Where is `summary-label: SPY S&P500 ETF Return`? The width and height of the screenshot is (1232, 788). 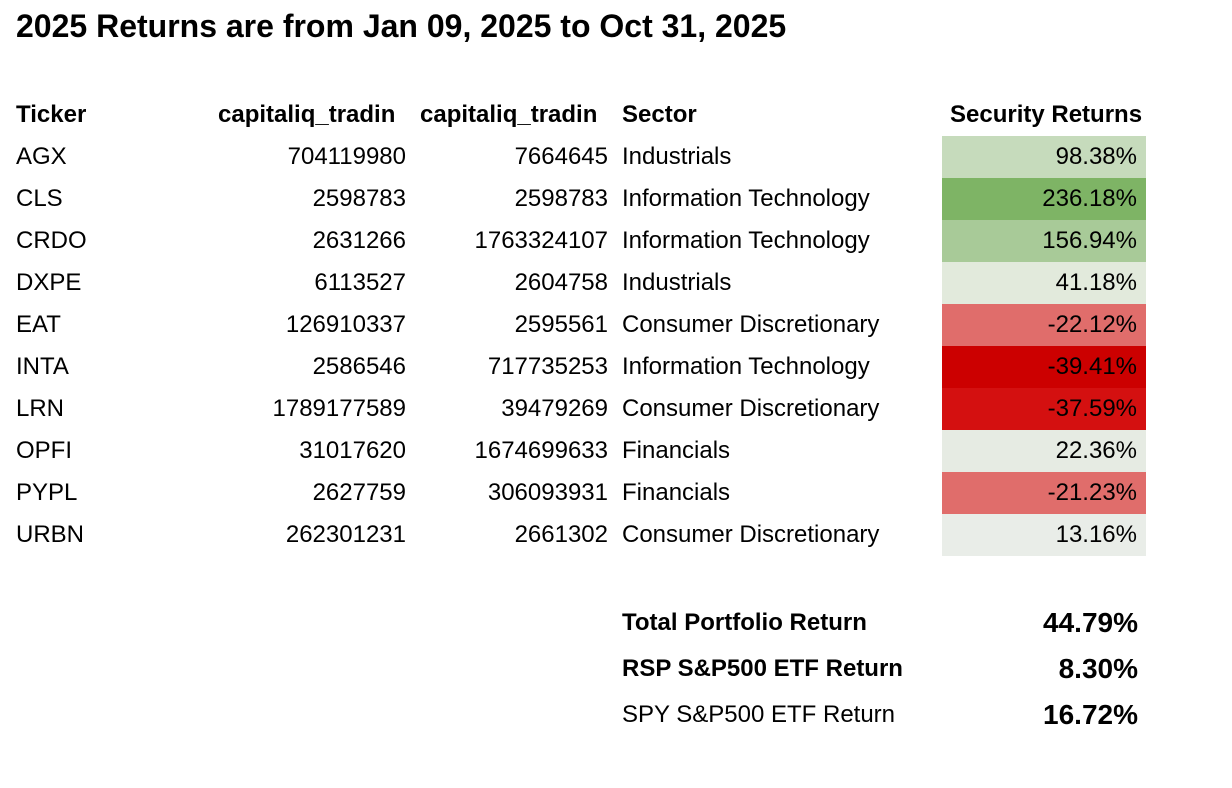 summary-label: SPY S&P500 ETF Return is located at coordinates (759, 714).